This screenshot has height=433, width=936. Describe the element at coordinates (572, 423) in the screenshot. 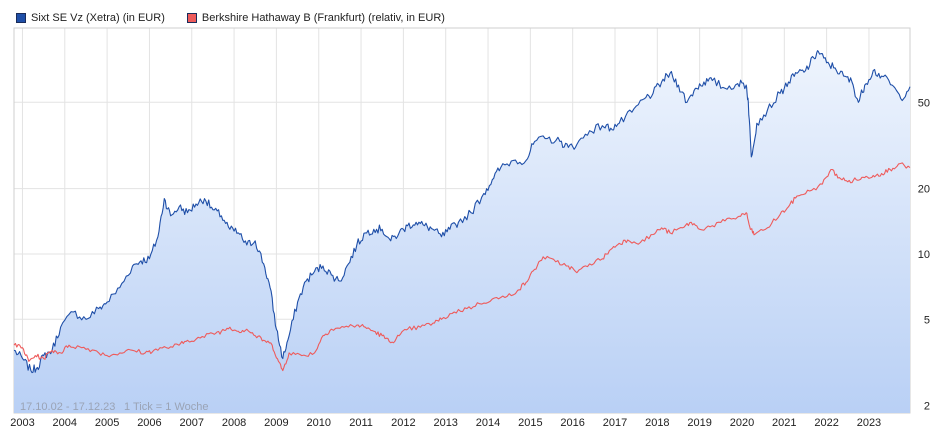

I see `x-tick-label: 2016` at that location.